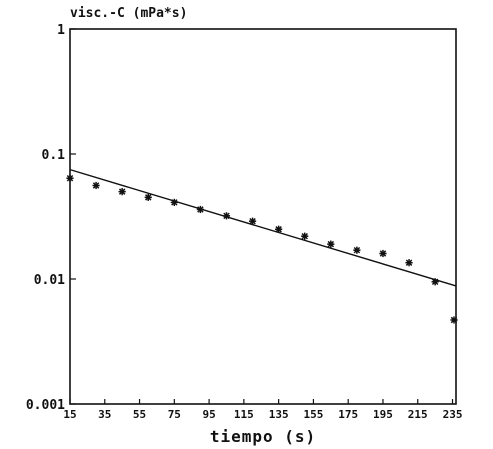  I want to click on y-tick-label: 0.01, so click(49, 280).